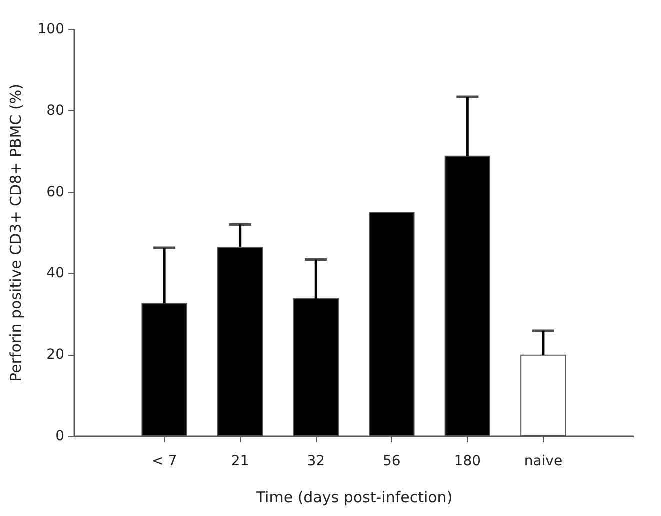 This screenshot has width=661, height=516. Describe the element at coordinates (55, 355) in the screenshot. I see `y-tick-label: 20` at that location.